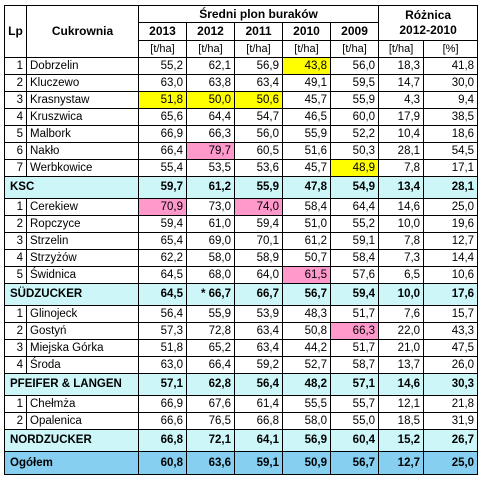 Image resolution: width=480 pixels, height=498 pixels. I want to click on yield-value-cell: 50,6, so click(258, 100).